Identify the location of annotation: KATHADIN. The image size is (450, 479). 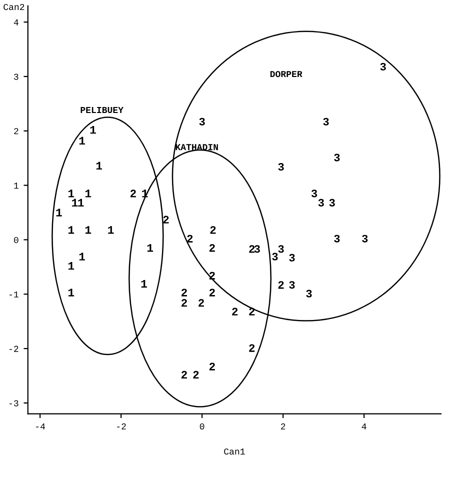
(197, 147).